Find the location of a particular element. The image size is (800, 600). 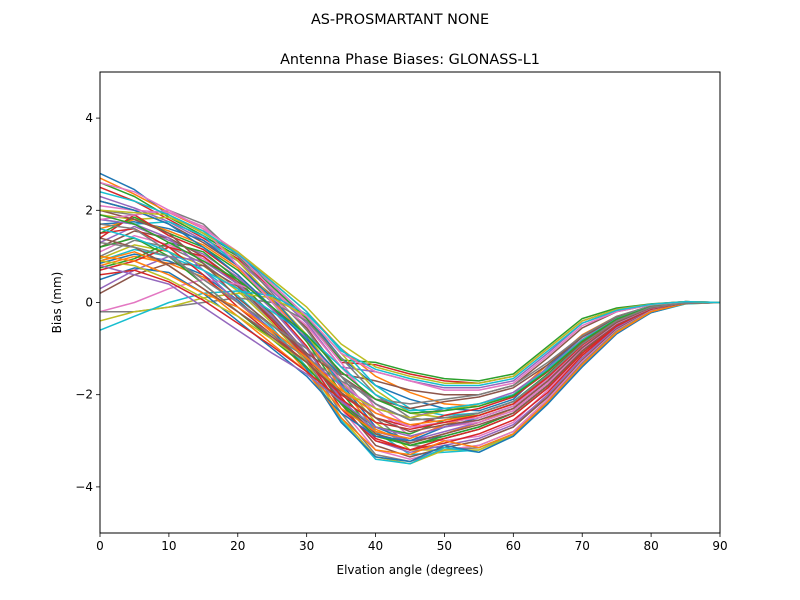

x-tick-label: 50 is located at coordinates (444, 546).